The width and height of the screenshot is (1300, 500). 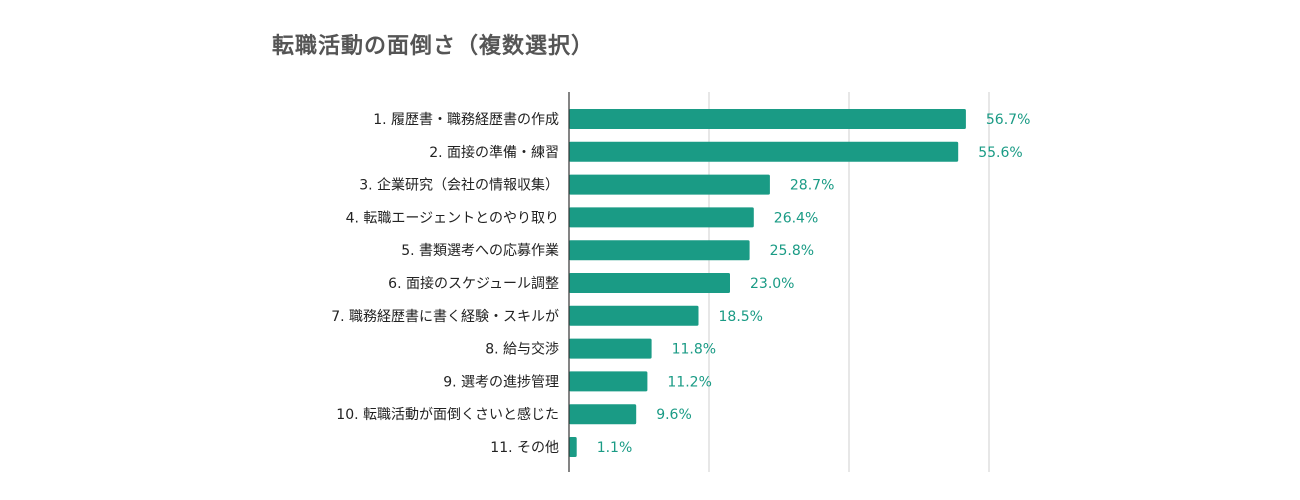 I want to click on value-label-4: 26.4%, so click(x=796, y=218).